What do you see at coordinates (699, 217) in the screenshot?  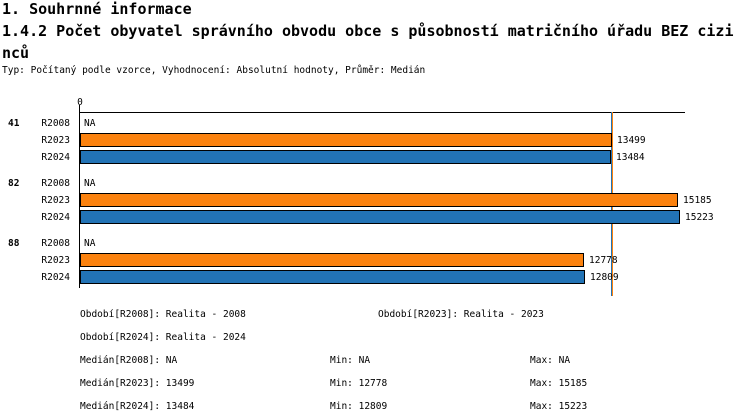 I see `bar-value-label: 15223` at bounding box center [699, 217].